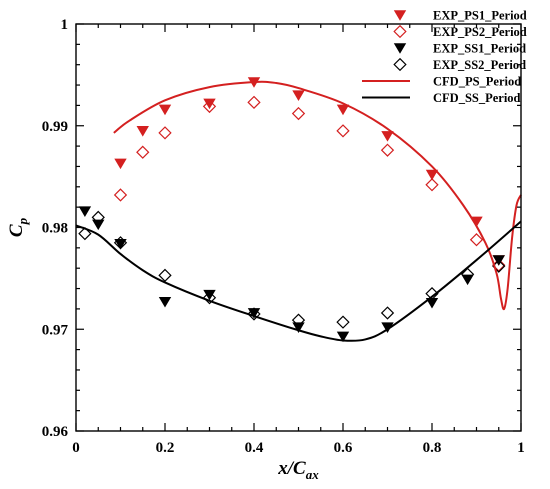 Image resolution: width=550 pixels, height=489 pixels. Describe the element at coordinates (254, 448) in the screenshot. I see `x-tick-label: 0.4` at that location.